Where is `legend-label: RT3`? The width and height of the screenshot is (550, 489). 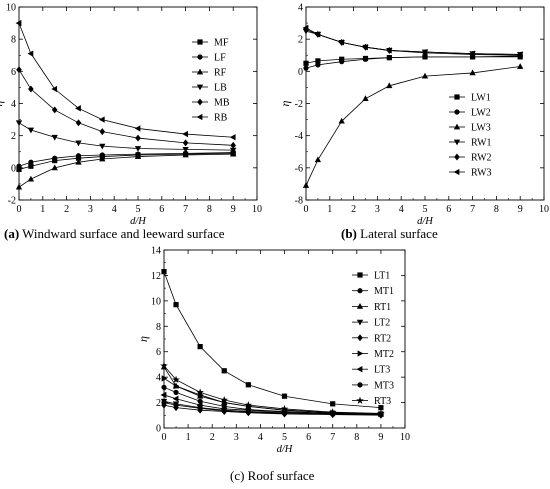
legend-label: RT3 is located at coordinates (382, 401).